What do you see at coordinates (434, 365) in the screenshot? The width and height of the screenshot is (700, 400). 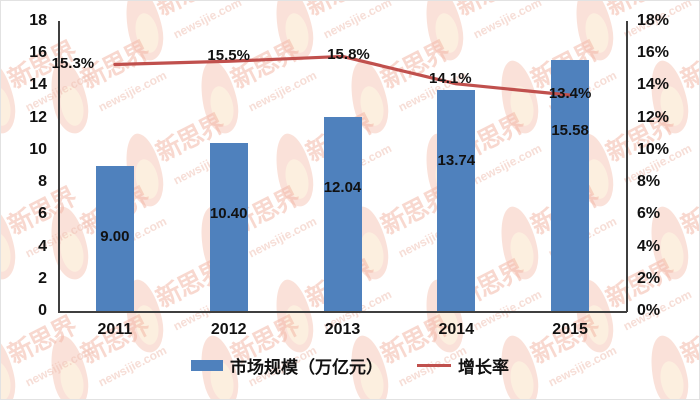 I see `legend-line-swatch-icon` at bounding box center [434, 365].